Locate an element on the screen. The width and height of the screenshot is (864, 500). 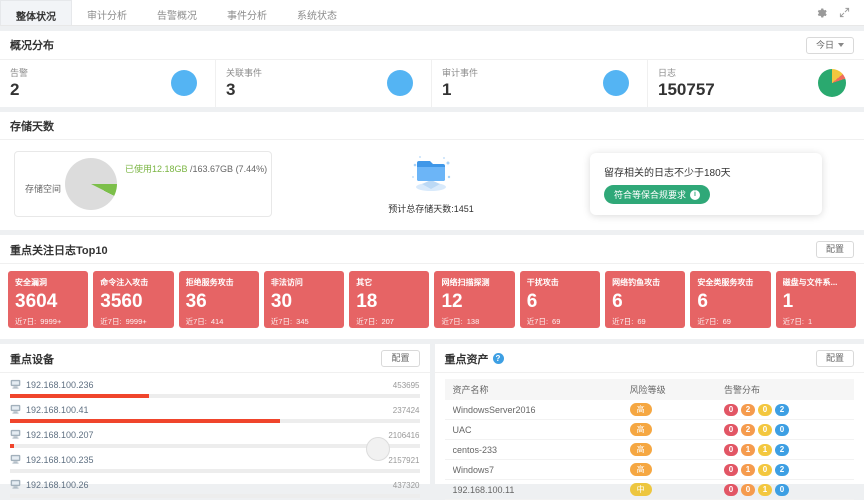
tab: 告警概况 is located at coordinates (177, 12).